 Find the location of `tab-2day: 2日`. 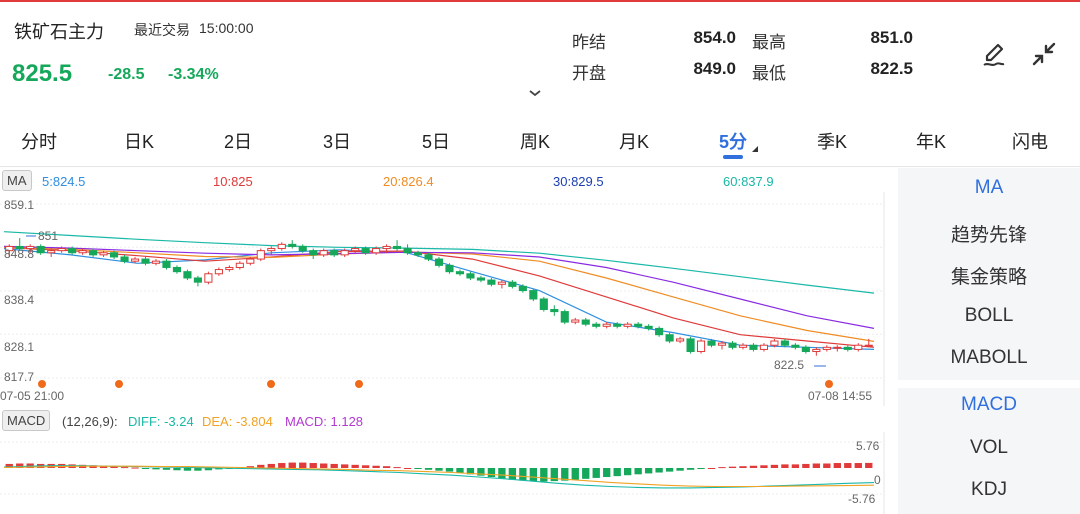

tab-2day: 2日 is located at coordinates (237, 142).